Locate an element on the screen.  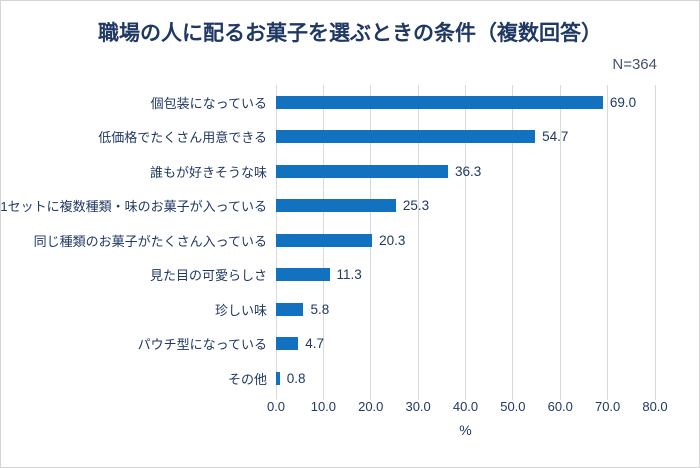
sample-size-label: N=364 is located at coordinates (634, 64).